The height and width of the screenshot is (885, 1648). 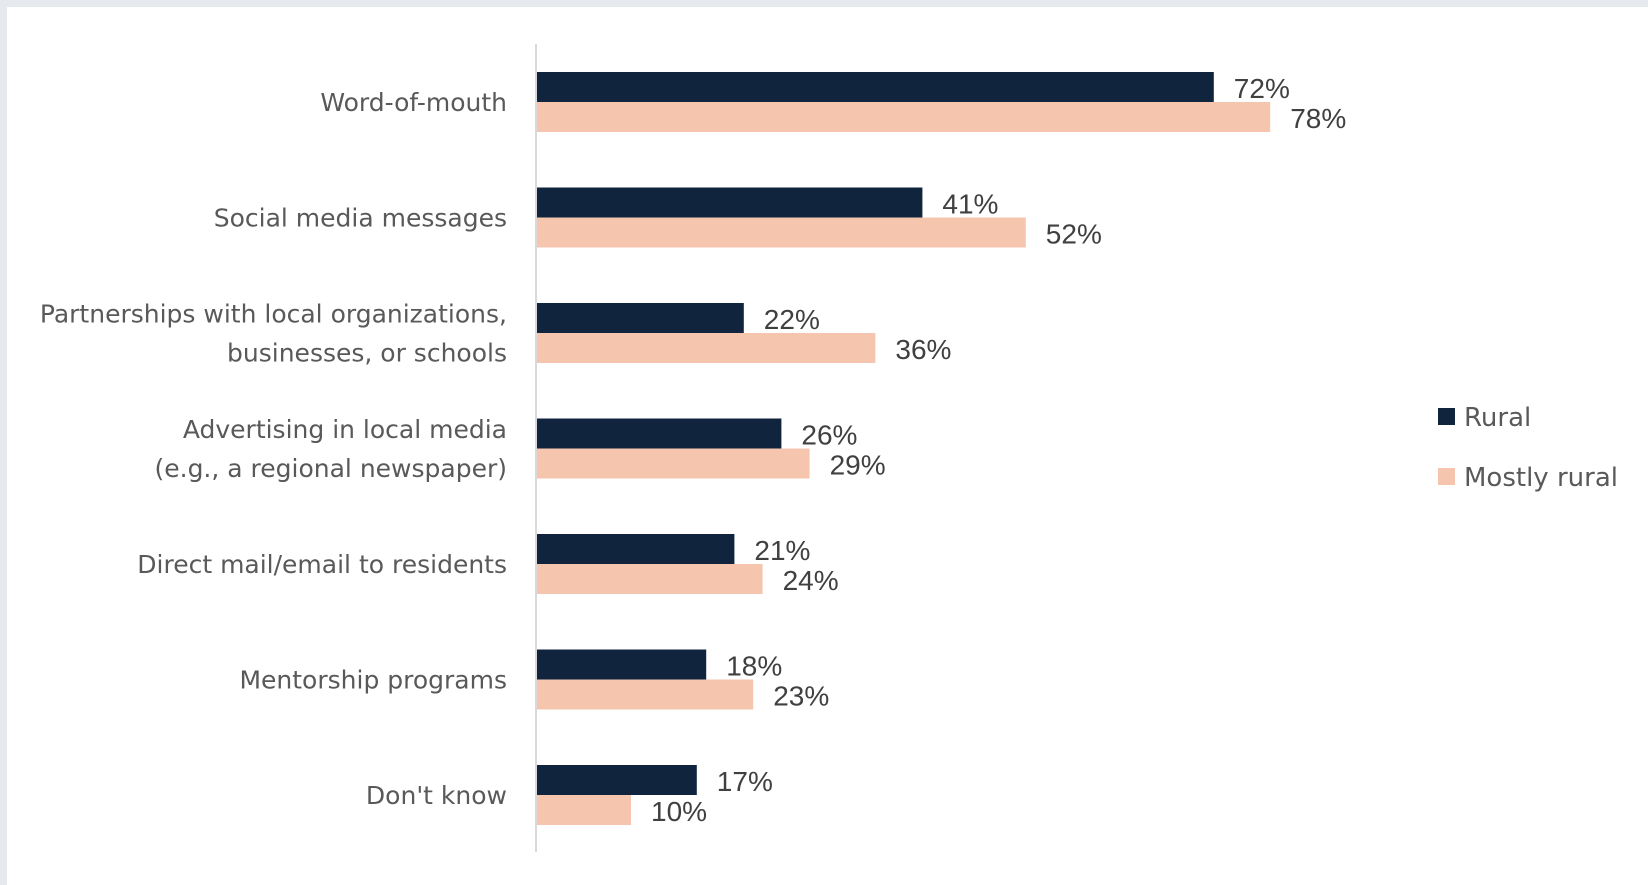 I want to click on data-label: 17%, so click(x=745, y=781).